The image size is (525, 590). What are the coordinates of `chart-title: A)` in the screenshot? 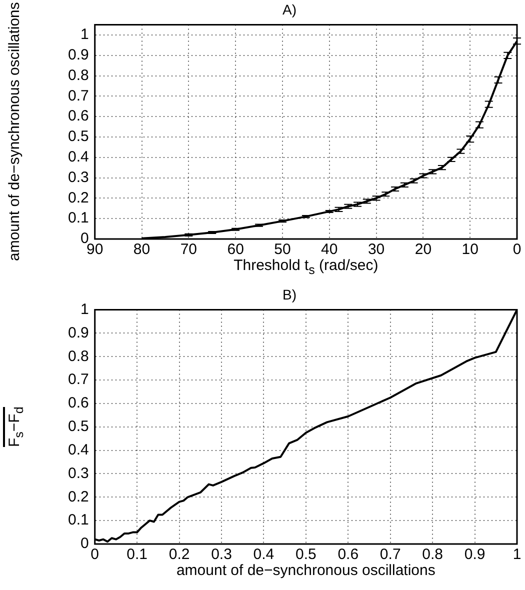 It's located at (289, 9).